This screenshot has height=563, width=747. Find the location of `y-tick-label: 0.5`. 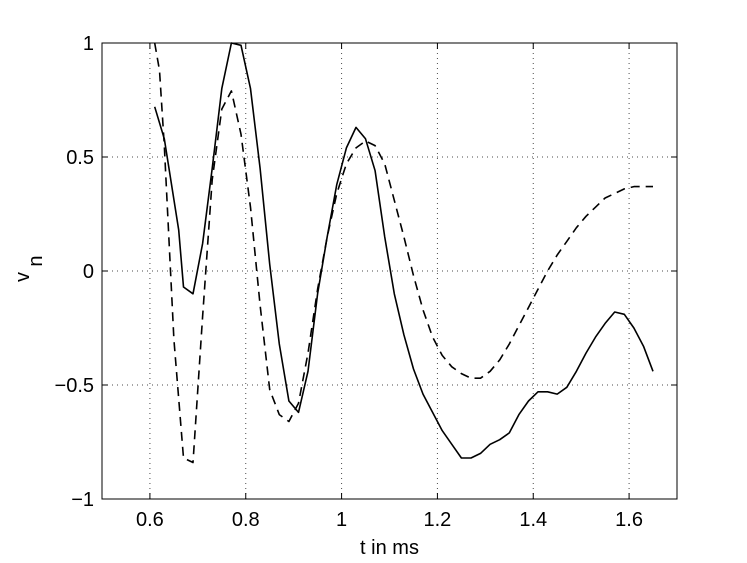

y-tick-label: 0.5 is located at coordinates (80, 158).